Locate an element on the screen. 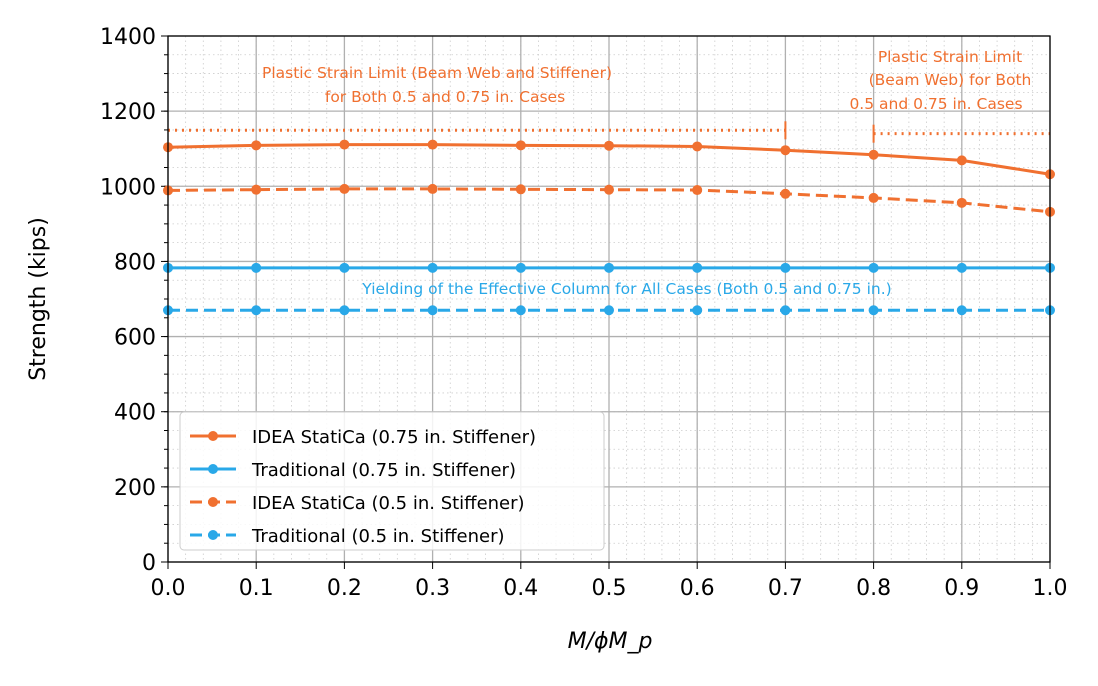  annotation-plastic-2-line1: Plastic Strain Limit is located at coordinates (950, 57).